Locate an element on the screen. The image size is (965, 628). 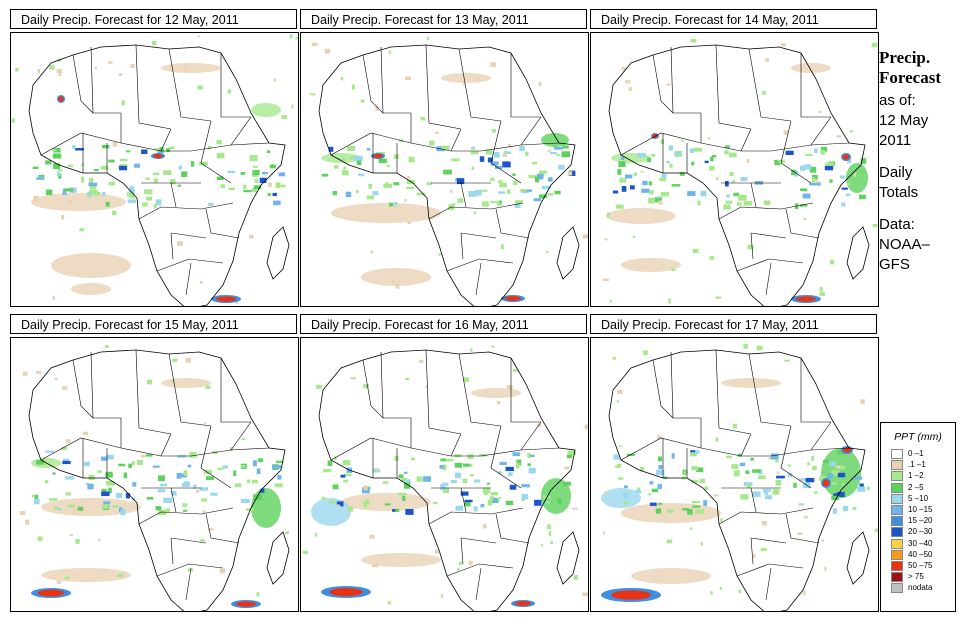
precip-area is located at coordinates (555, 140).